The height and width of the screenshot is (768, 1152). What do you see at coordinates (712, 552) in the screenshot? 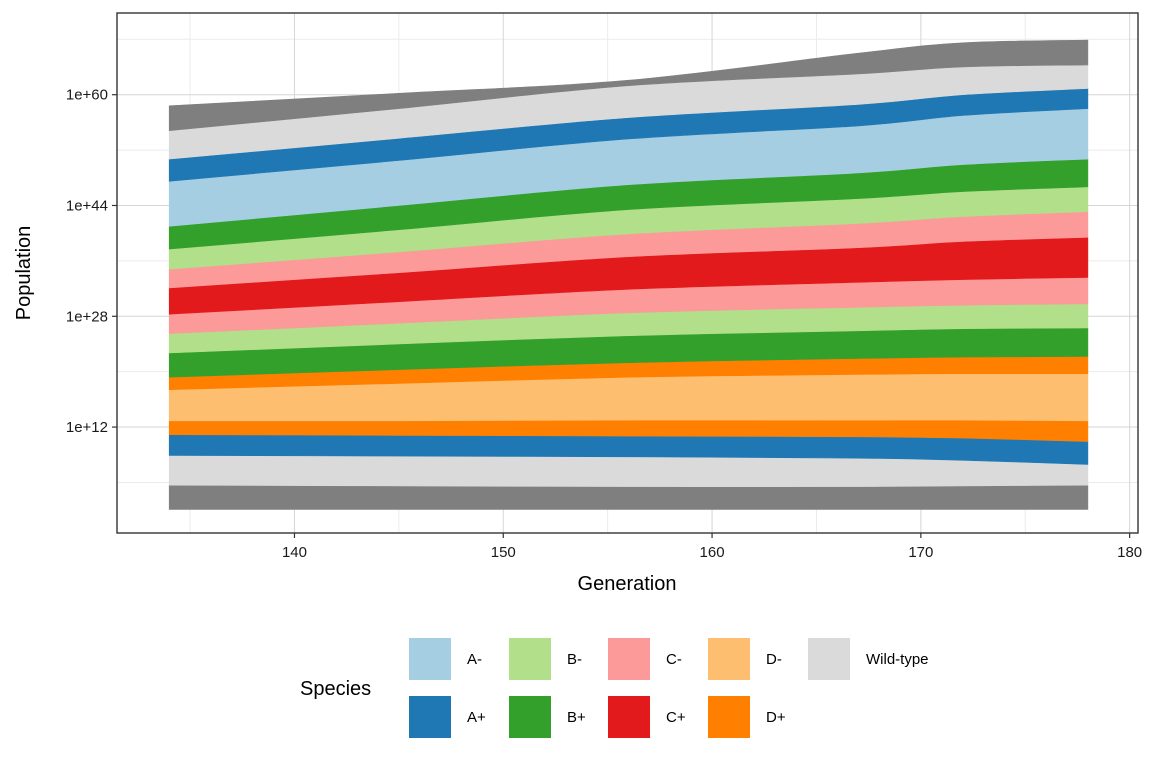
I see `x-tick-label: 160` at bounding box center [712, 552].